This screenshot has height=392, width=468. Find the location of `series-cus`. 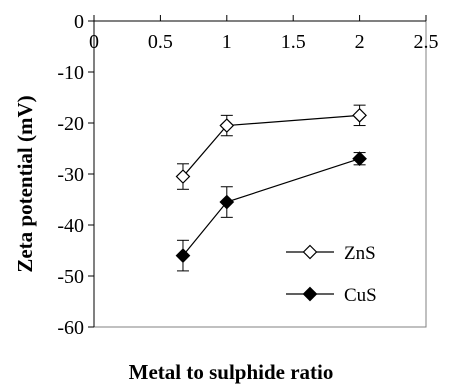

series-cus is located at coordinates (271, 211).